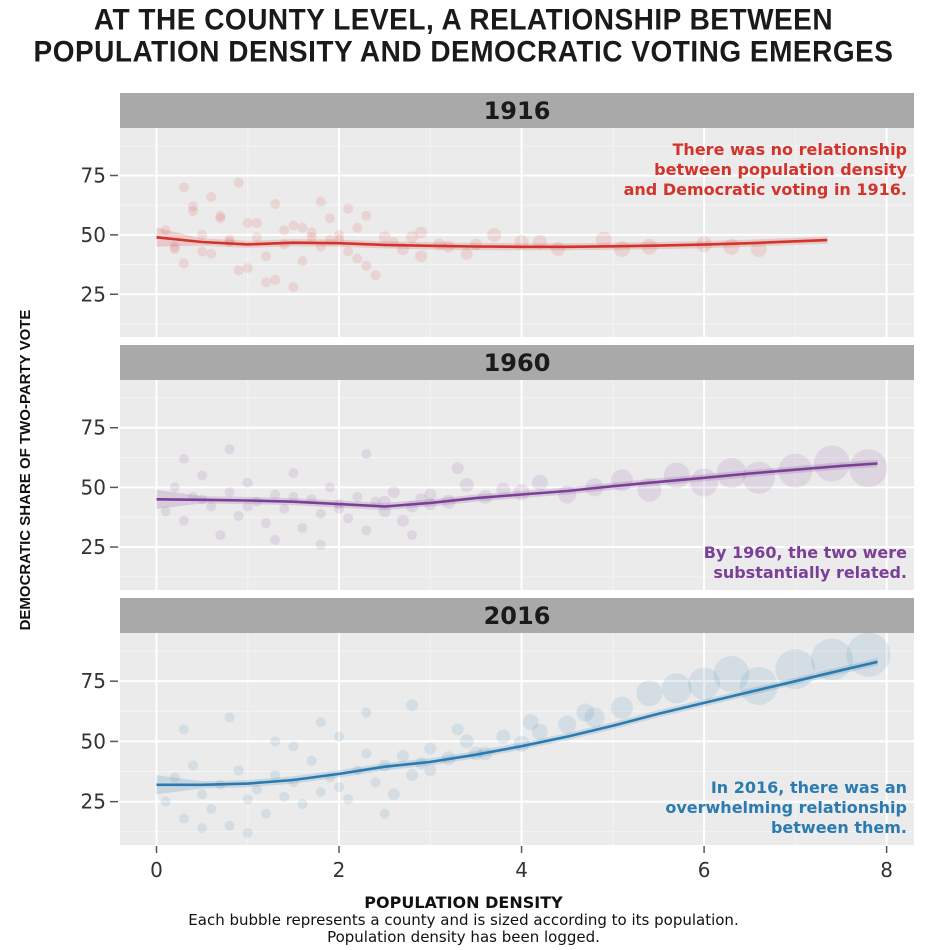 Image resolution: width=927 pixels, height=950 pixels. I want to click on x-tick-label: 8, so click(886, 870).